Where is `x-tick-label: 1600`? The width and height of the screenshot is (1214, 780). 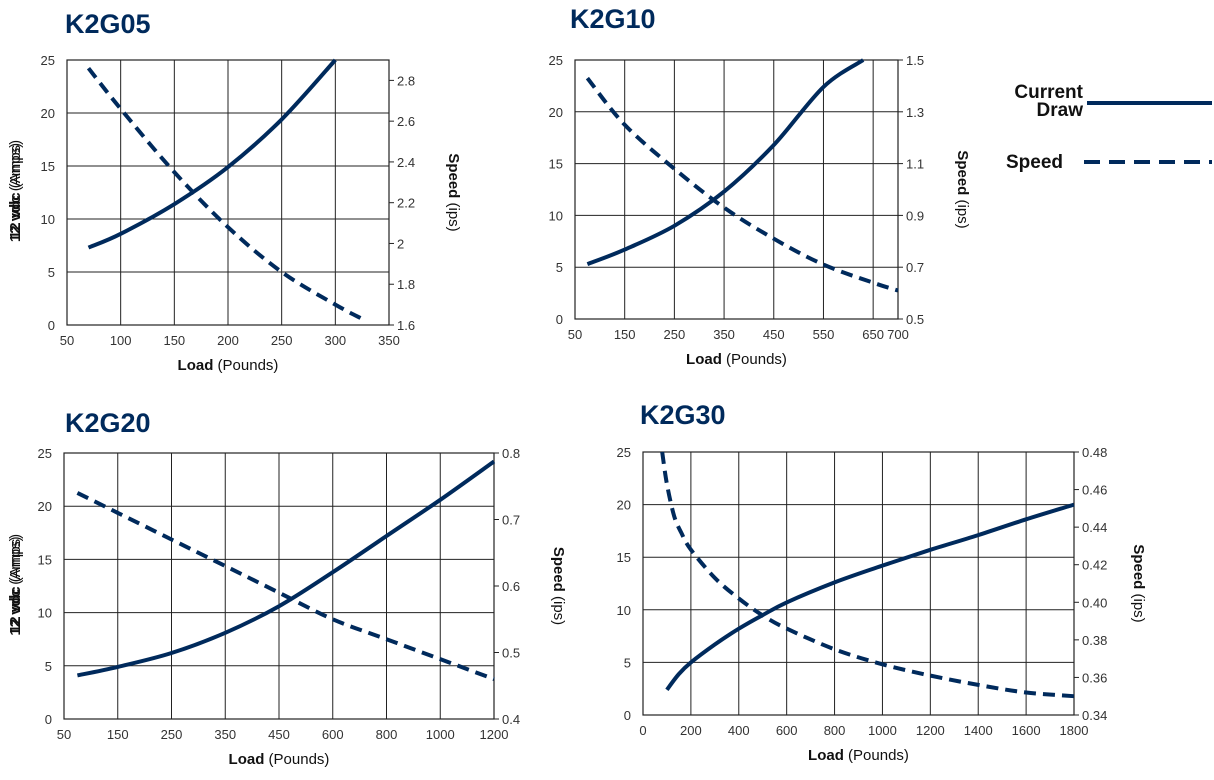 x-tick-label: 1600 is located at coordinates (1026, 730).